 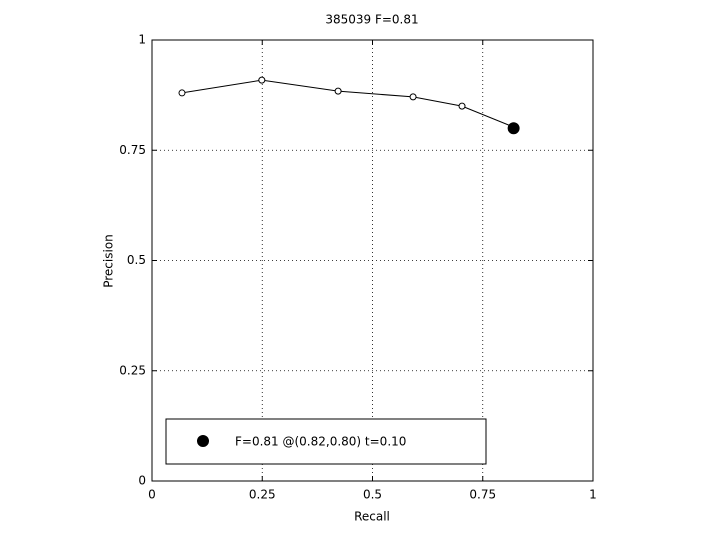 I want to click on legend-marker, so click(x=203, y=441).